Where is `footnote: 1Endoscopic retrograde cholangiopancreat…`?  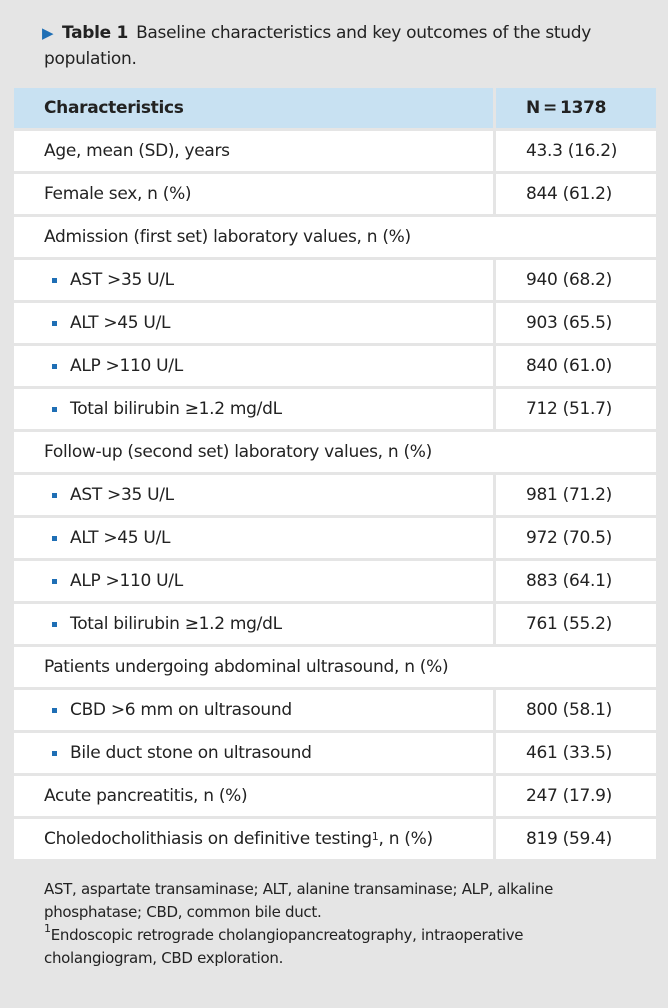 footnote: 1Endoscopic retrograde cholangiopancreat… is located at coordinates (335, 946).